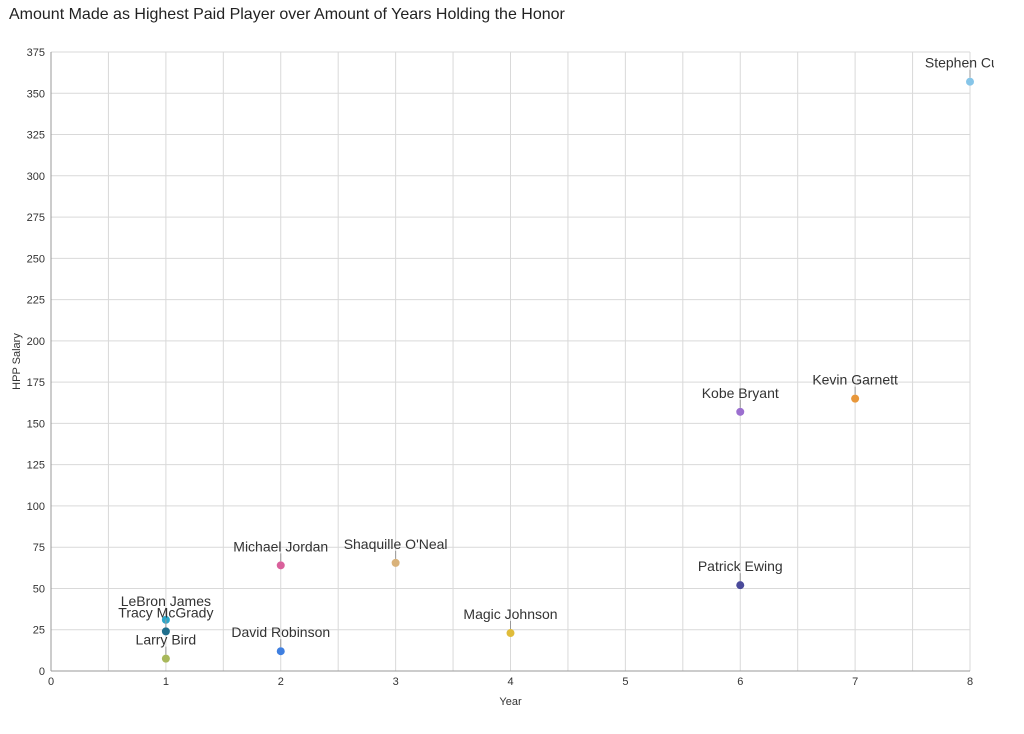  Describe the element at coordinates (36, 383) in the screenshot. I see `y-tick-label: 175` at that location.